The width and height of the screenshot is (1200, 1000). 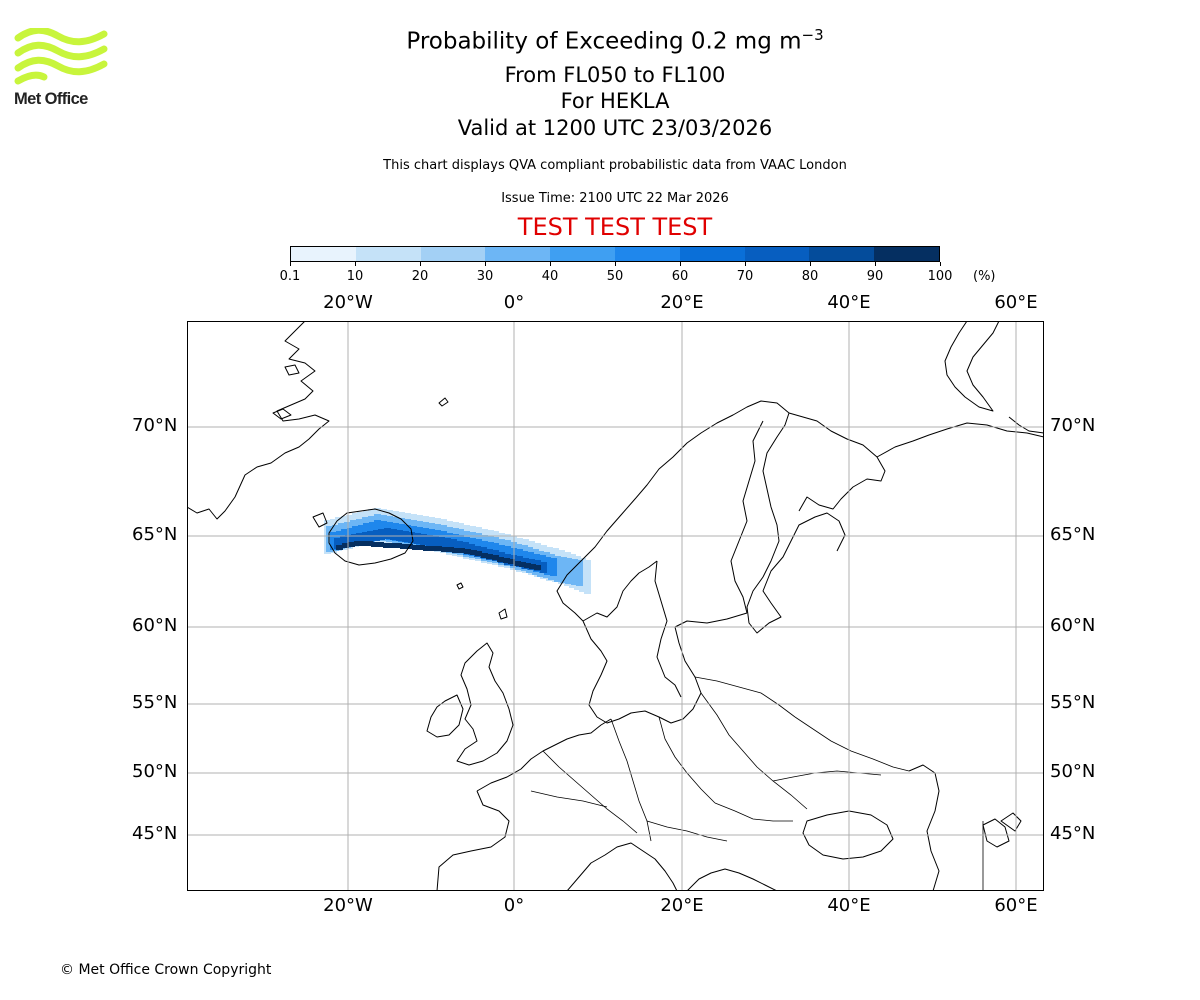 I want to click on title-valid-time: Valid at 1200 UTC 23/03/2026, so click(x=615, y=128).